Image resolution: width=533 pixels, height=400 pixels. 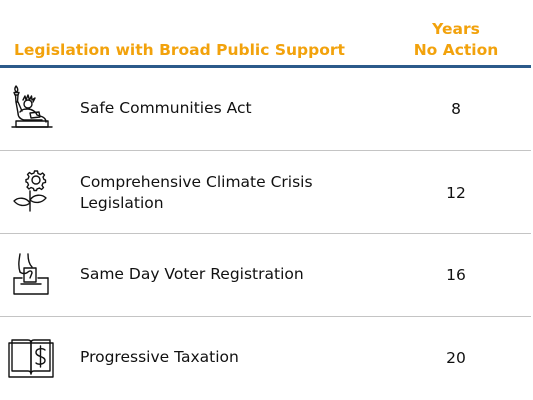 I want to click on row-label-line2: Legislation, so click(x=122, y=203).